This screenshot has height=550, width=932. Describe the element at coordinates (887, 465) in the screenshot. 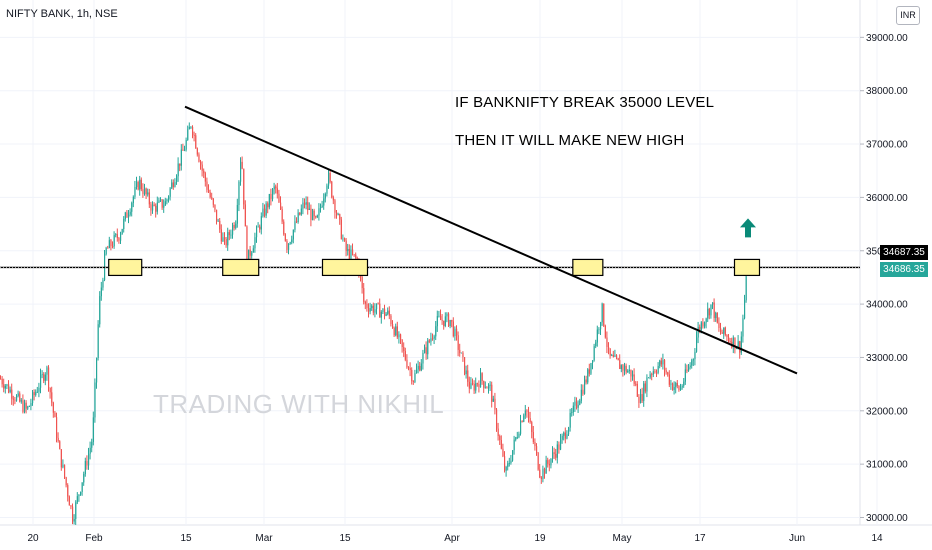

I see `y-tick-label: 31000.00` at that location.